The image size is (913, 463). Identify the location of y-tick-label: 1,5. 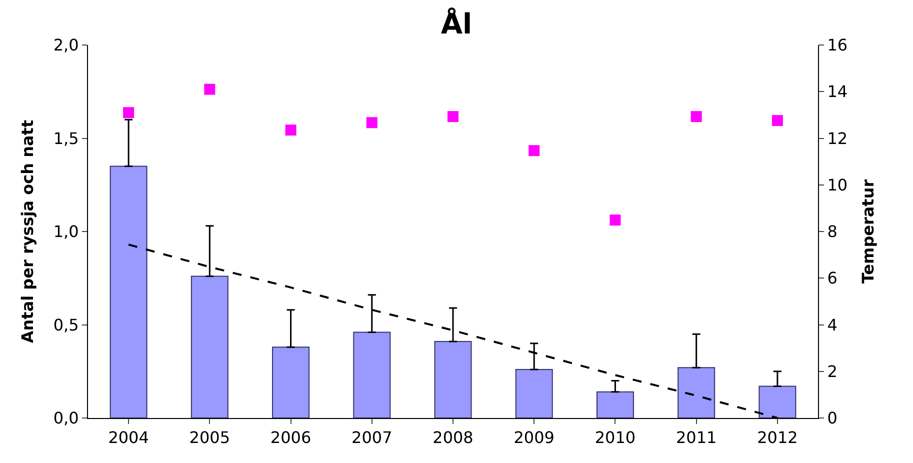
(66, 138).